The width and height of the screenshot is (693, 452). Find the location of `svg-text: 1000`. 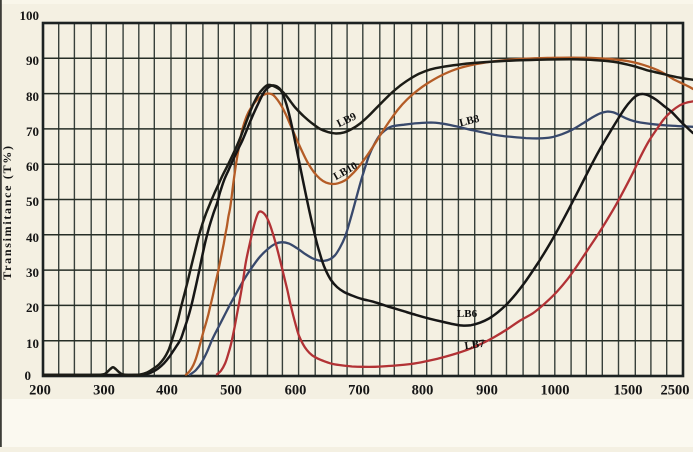

svg-text: 1000 is located at coordinates (555, 391).